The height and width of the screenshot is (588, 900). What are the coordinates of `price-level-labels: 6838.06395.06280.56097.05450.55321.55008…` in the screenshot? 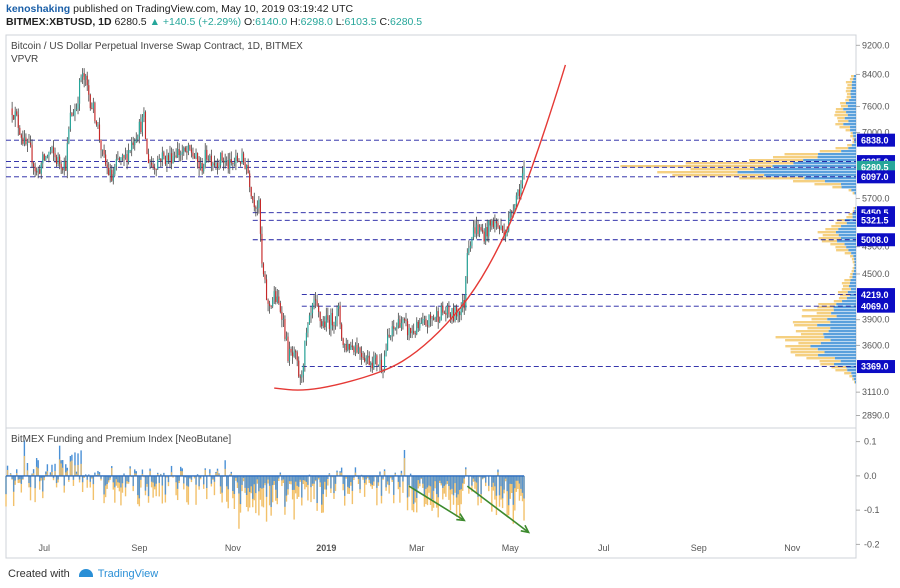 It's located at (876, 253).